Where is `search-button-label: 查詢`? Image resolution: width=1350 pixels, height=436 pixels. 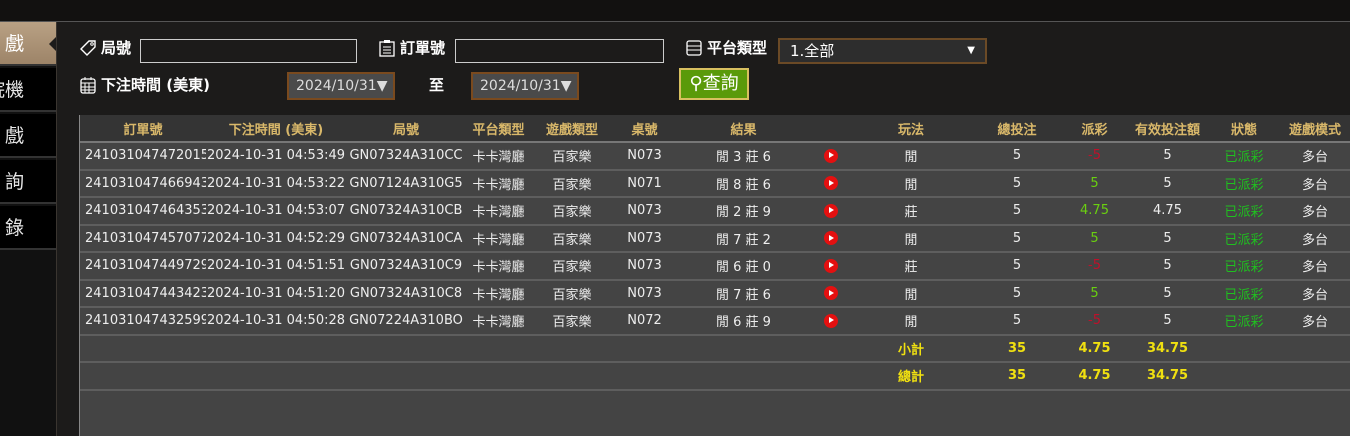
search-button-label: 查詢 is located at coordinates (720, 83).